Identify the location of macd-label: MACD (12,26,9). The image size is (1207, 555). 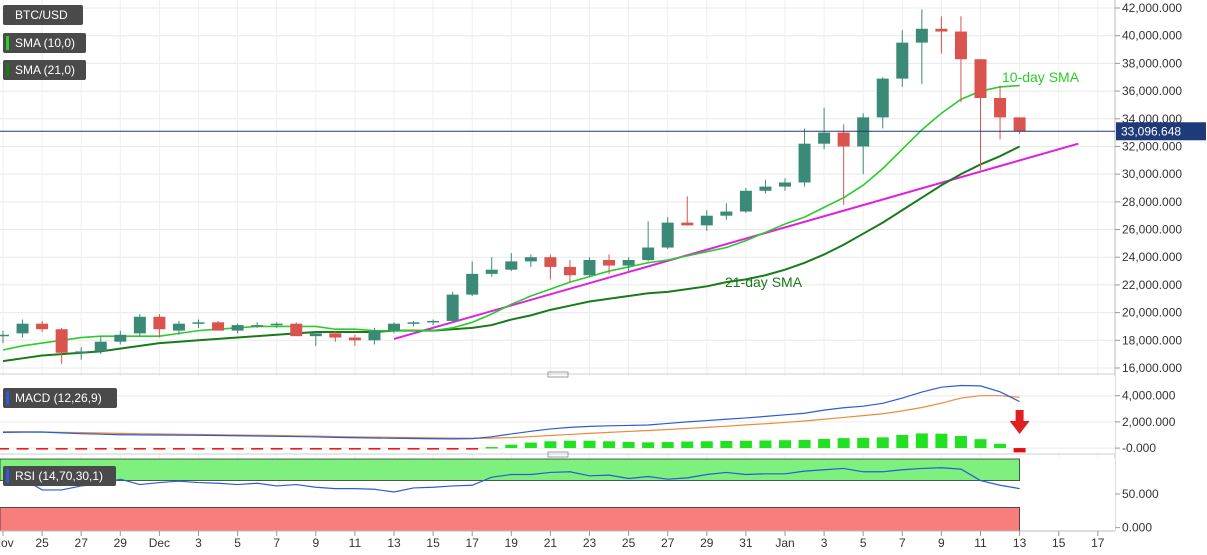
(58, 398).